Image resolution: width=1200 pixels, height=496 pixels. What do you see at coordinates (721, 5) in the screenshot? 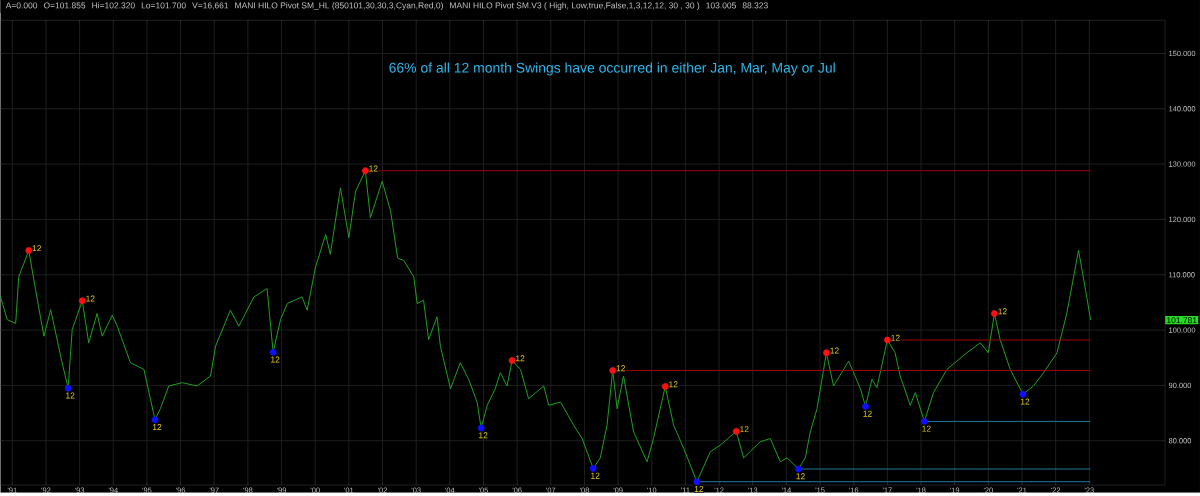
I see `text: 103.005` at bounding box center [721, 5].